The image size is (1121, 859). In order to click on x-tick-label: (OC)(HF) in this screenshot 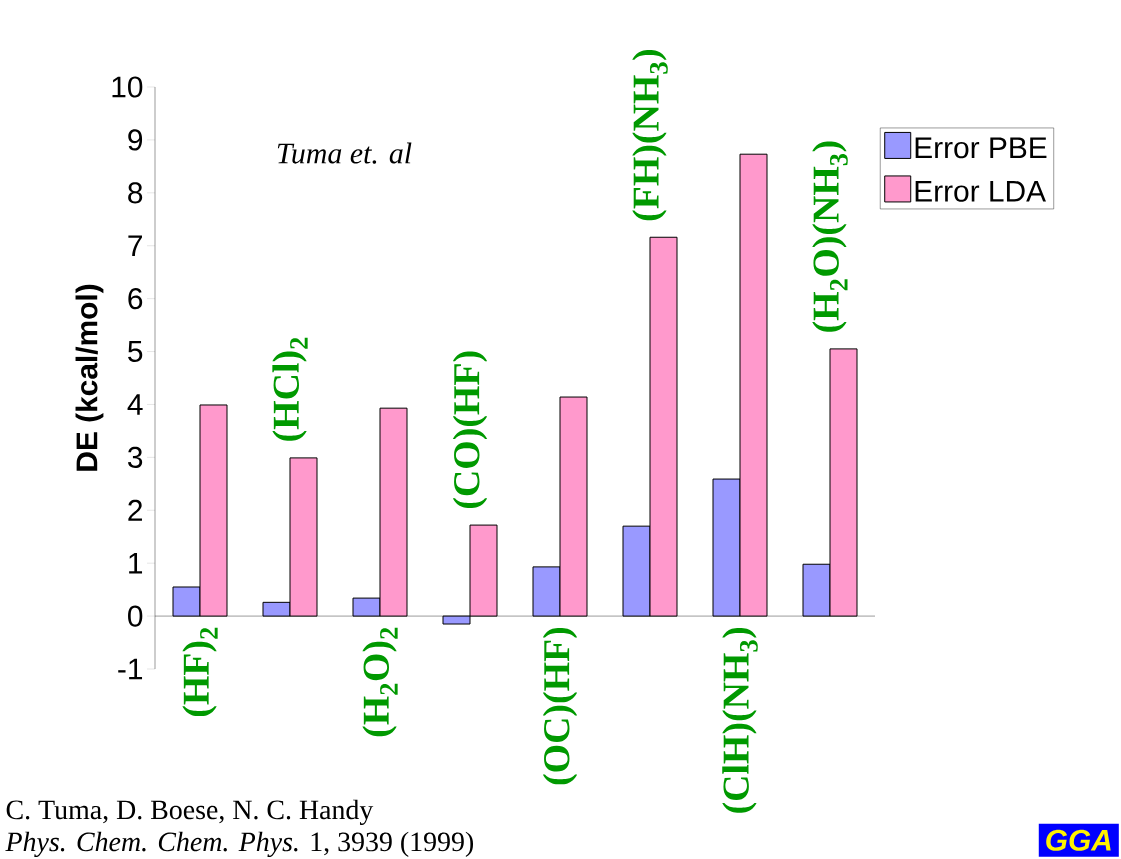, I will do `click(560, 706)`.